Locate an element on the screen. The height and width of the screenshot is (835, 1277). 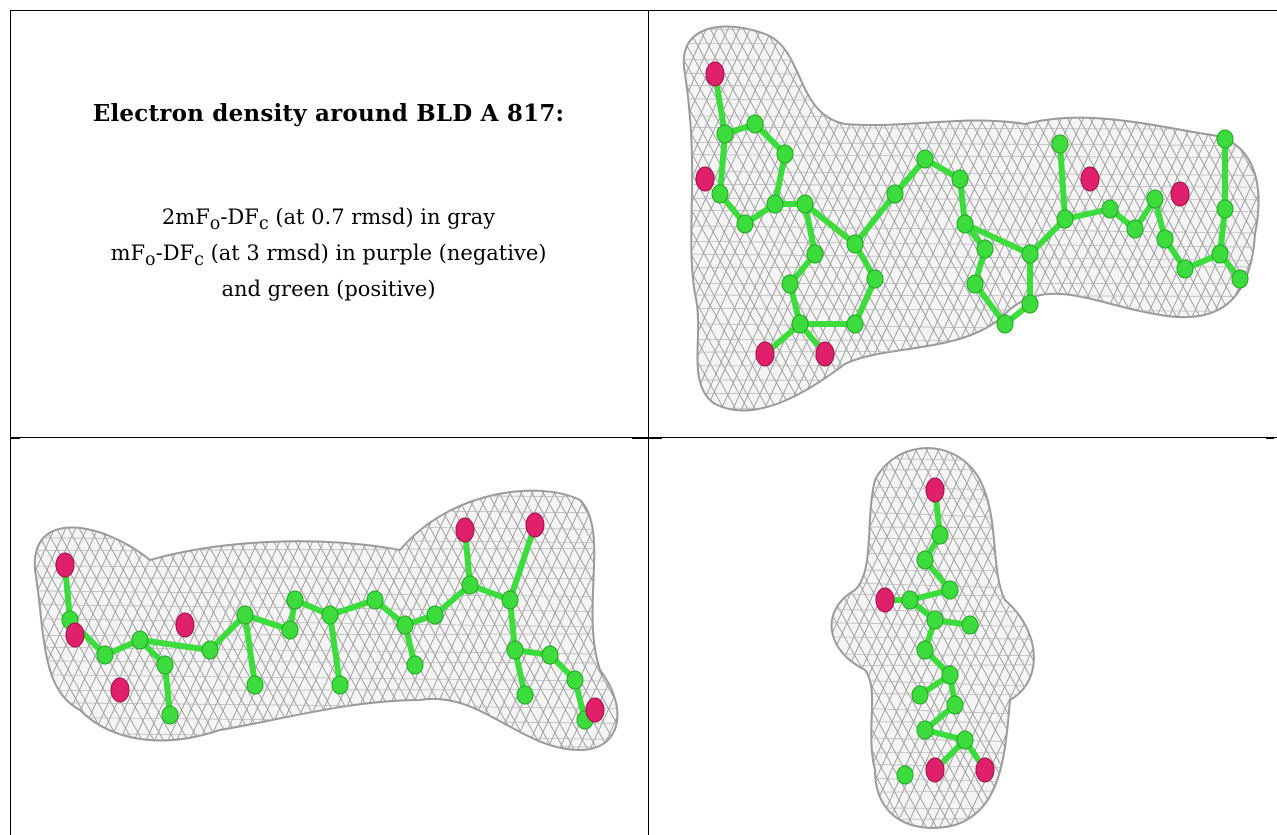
table-middle-rule is located at coordinates (648, 422).